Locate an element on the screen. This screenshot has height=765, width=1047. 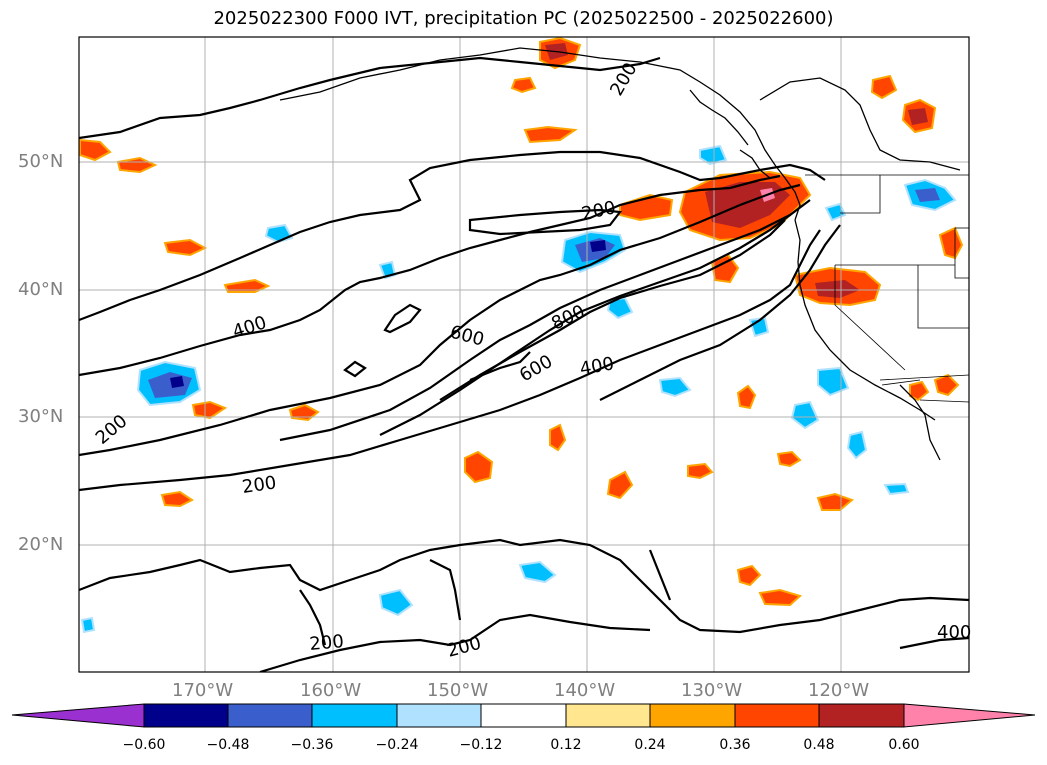
lat-label: 50°N is located at coordinates (41, 161).